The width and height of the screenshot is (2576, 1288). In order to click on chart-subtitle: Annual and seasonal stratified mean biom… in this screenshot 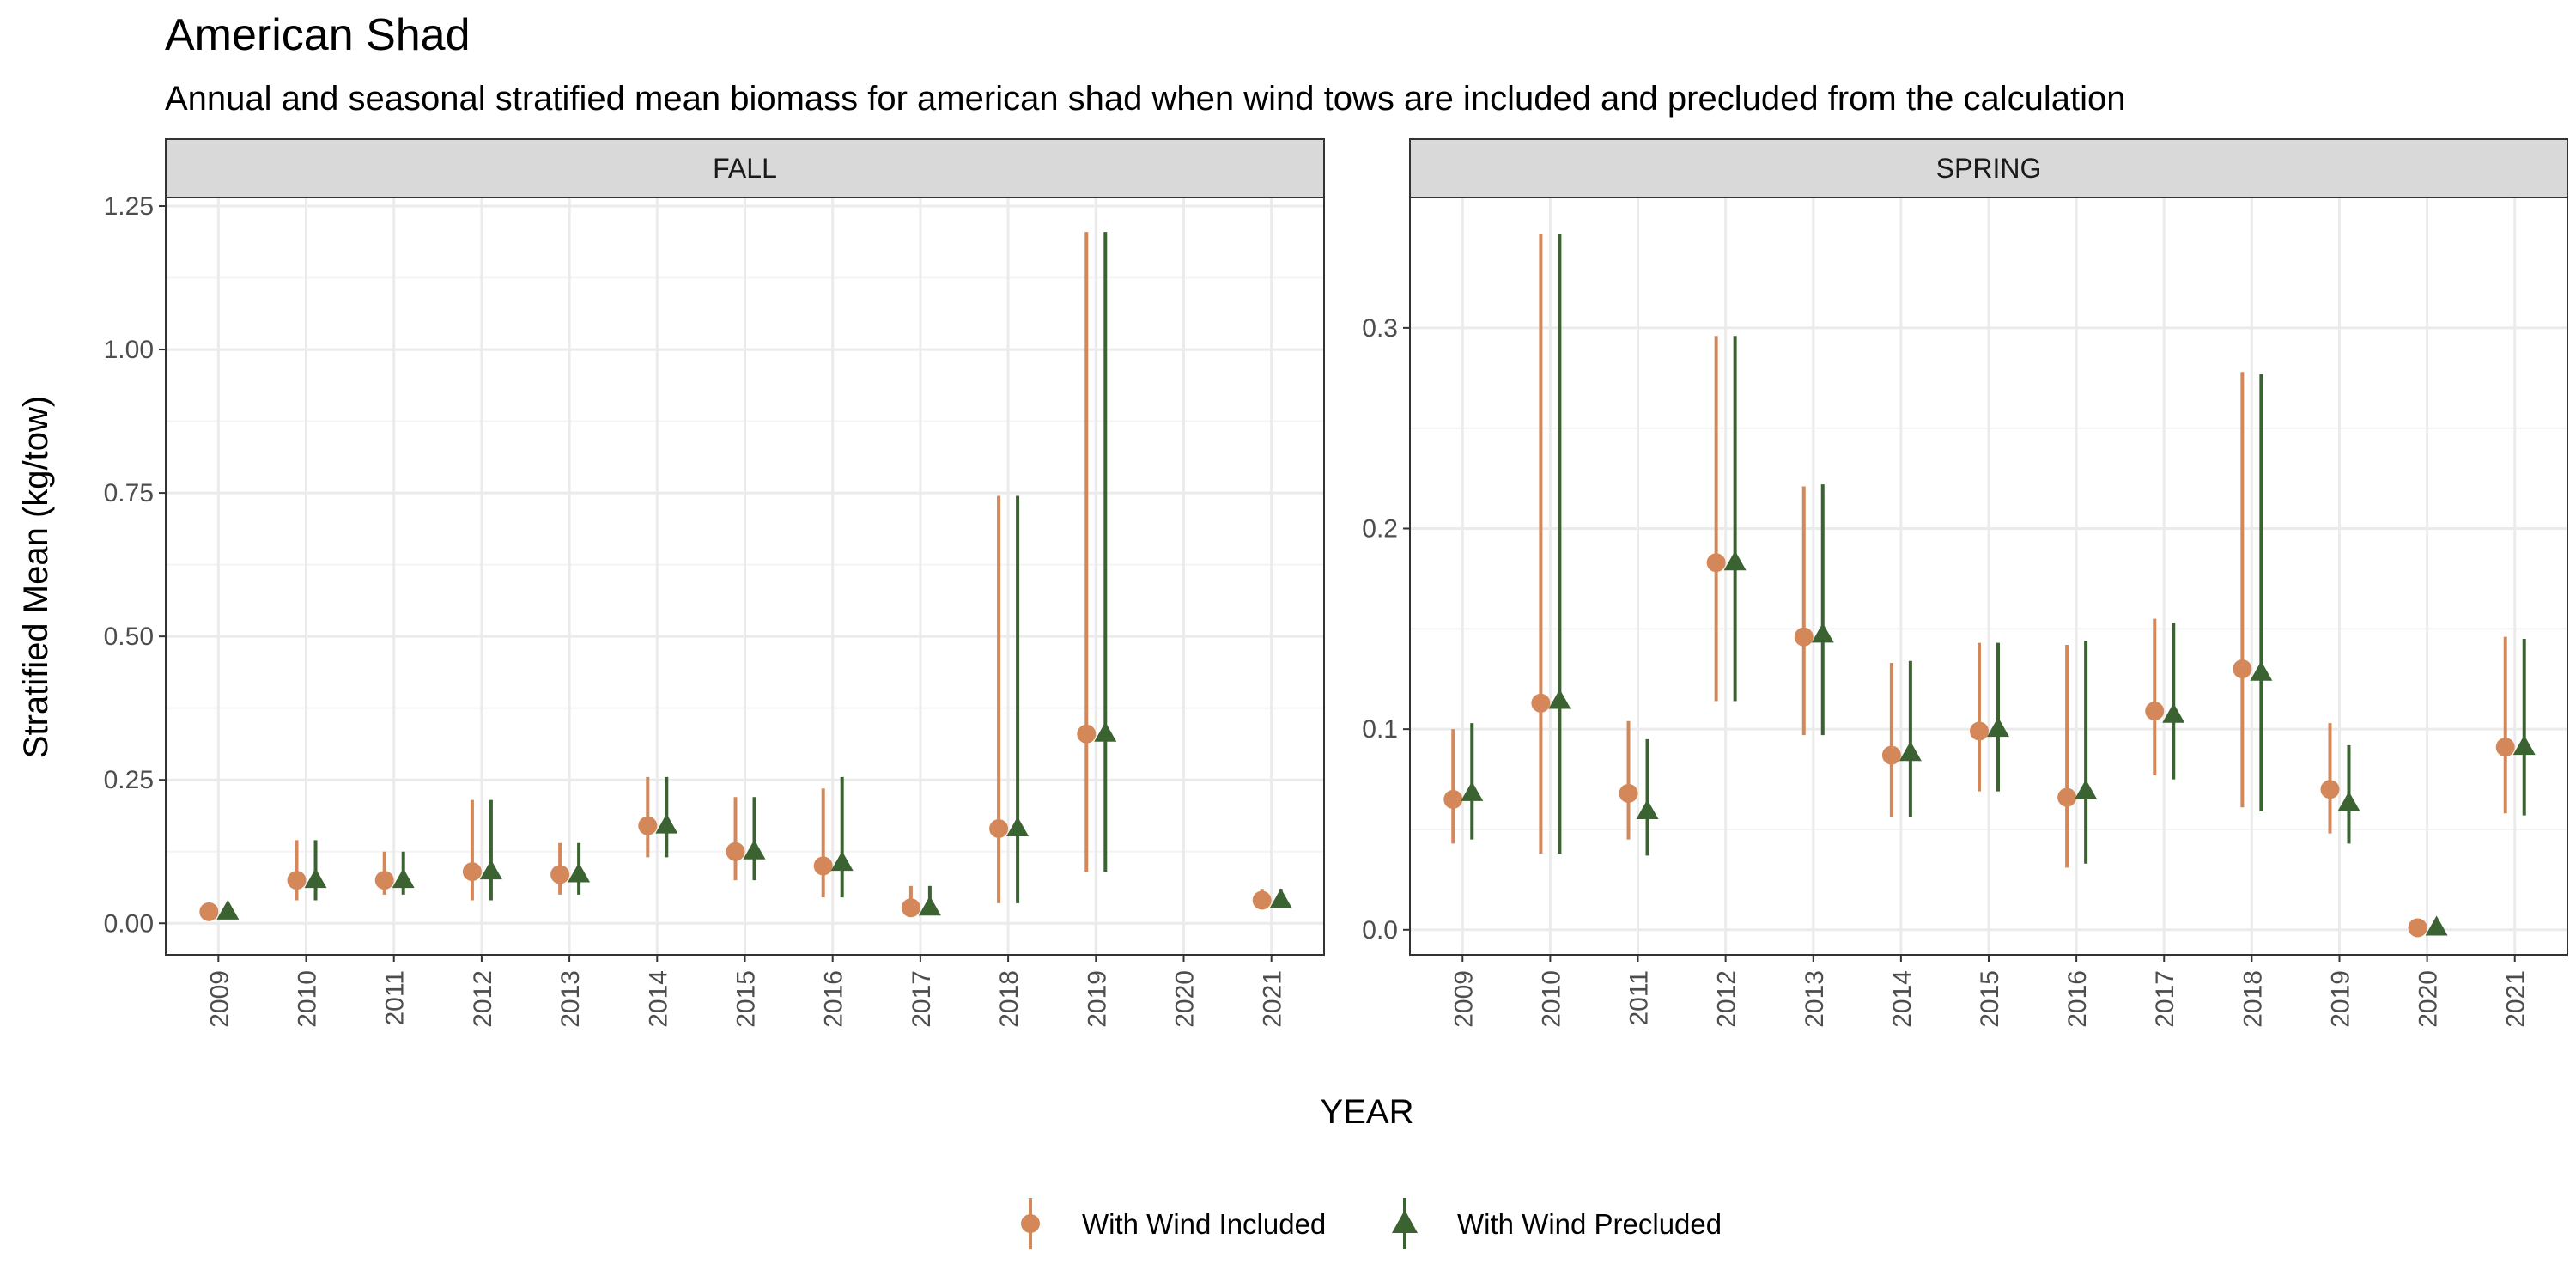, I will do `click(1145, 99)`.